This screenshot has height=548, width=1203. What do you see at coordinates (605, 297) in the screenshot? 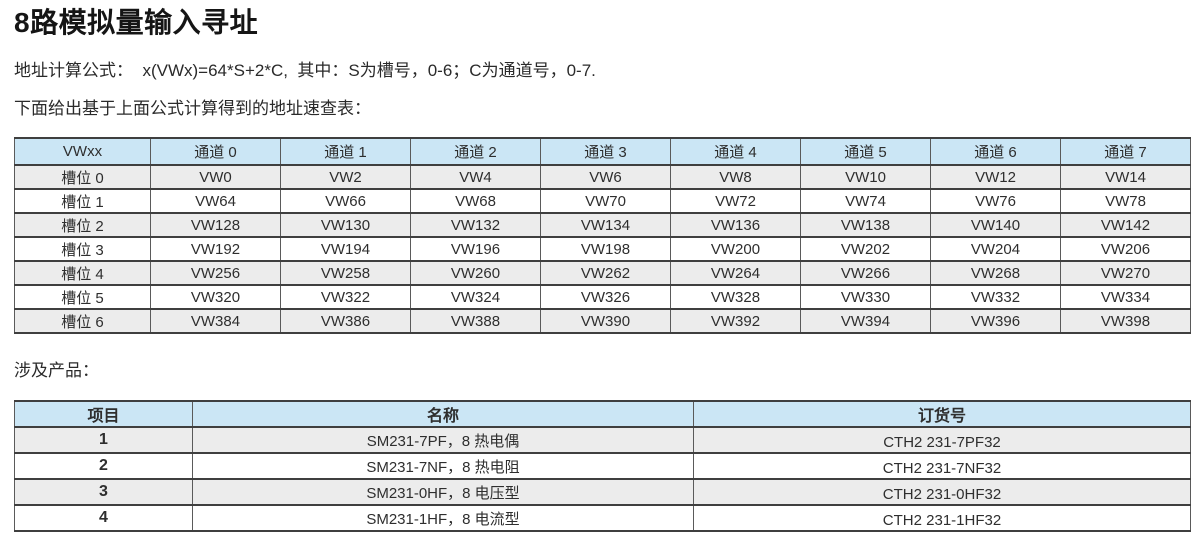
I see `table-cell: VW326` at bounding box center [605, 297].